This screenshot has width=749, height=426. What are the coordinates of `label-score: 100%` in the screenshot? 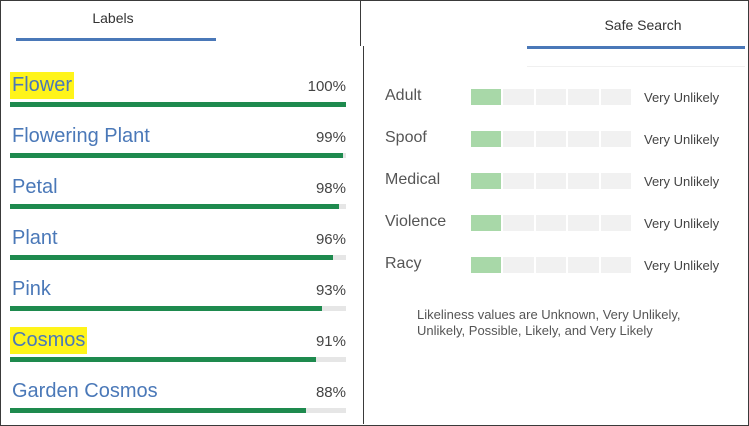 It's located at (326, 86).